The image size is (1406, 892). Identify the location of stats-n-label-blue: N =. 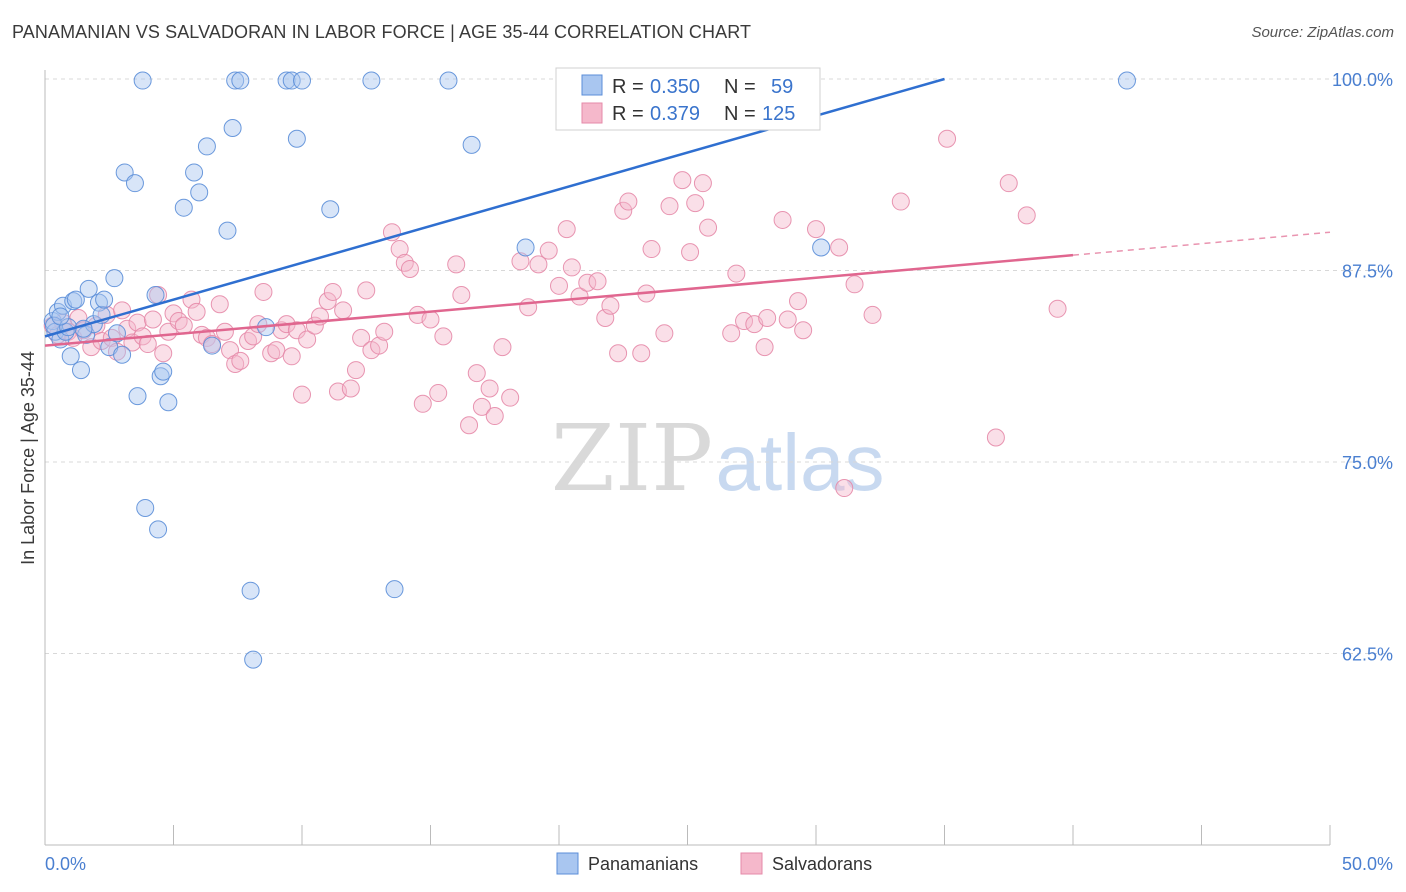
(740, 87).